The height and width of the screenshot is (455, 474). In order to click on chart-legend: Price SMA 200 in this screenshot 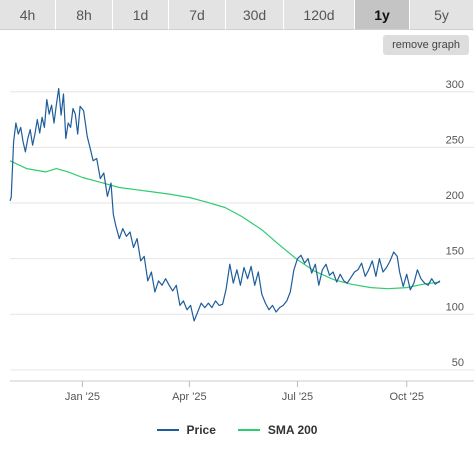, I will do `click(237, 430)`.